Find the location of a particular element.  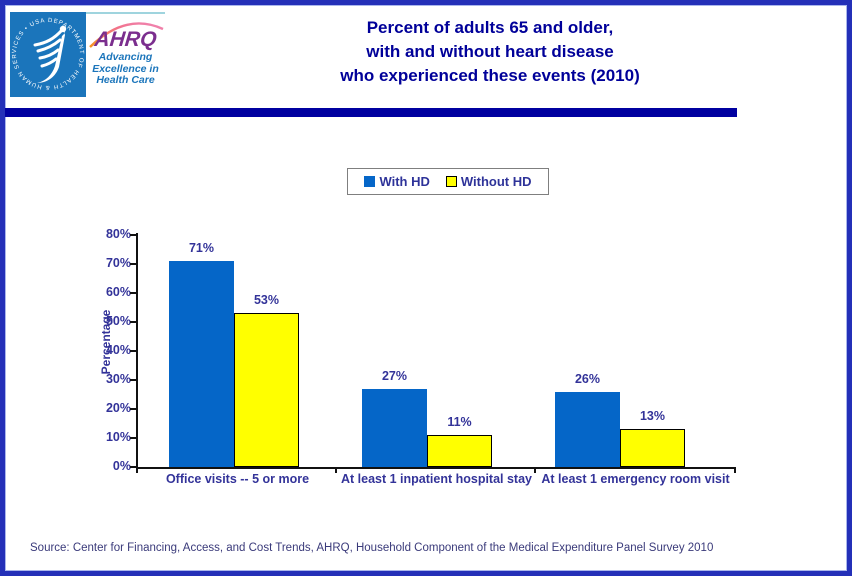

y-tick-label: 0% is located at coordinates (121, 466).